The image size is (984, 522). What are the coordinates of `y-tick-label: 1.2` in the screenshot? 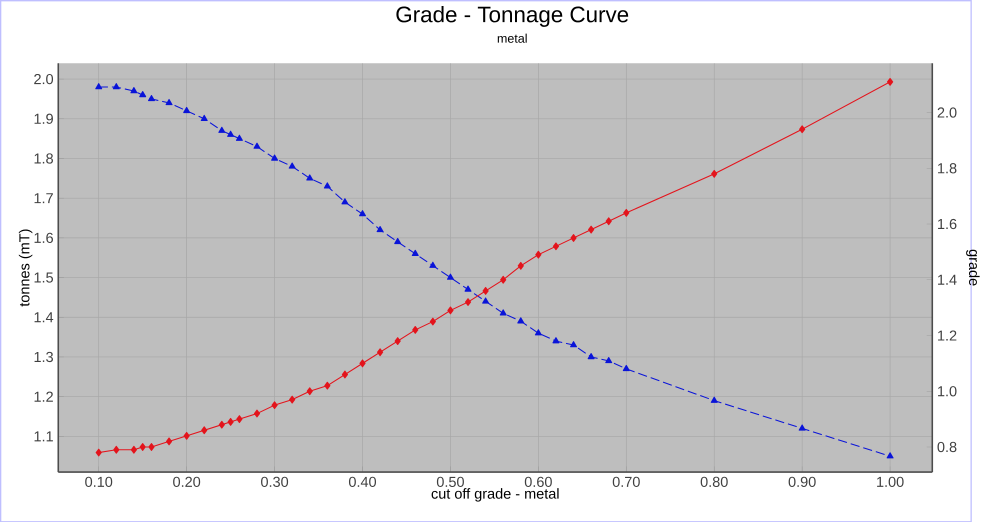 It's located at (43, 396).